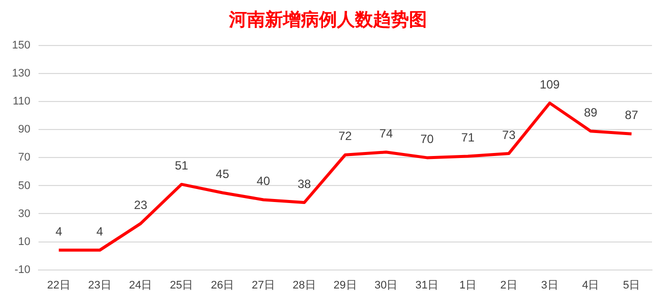  I want to click on y-tick-label: 110, so click(21, 102).